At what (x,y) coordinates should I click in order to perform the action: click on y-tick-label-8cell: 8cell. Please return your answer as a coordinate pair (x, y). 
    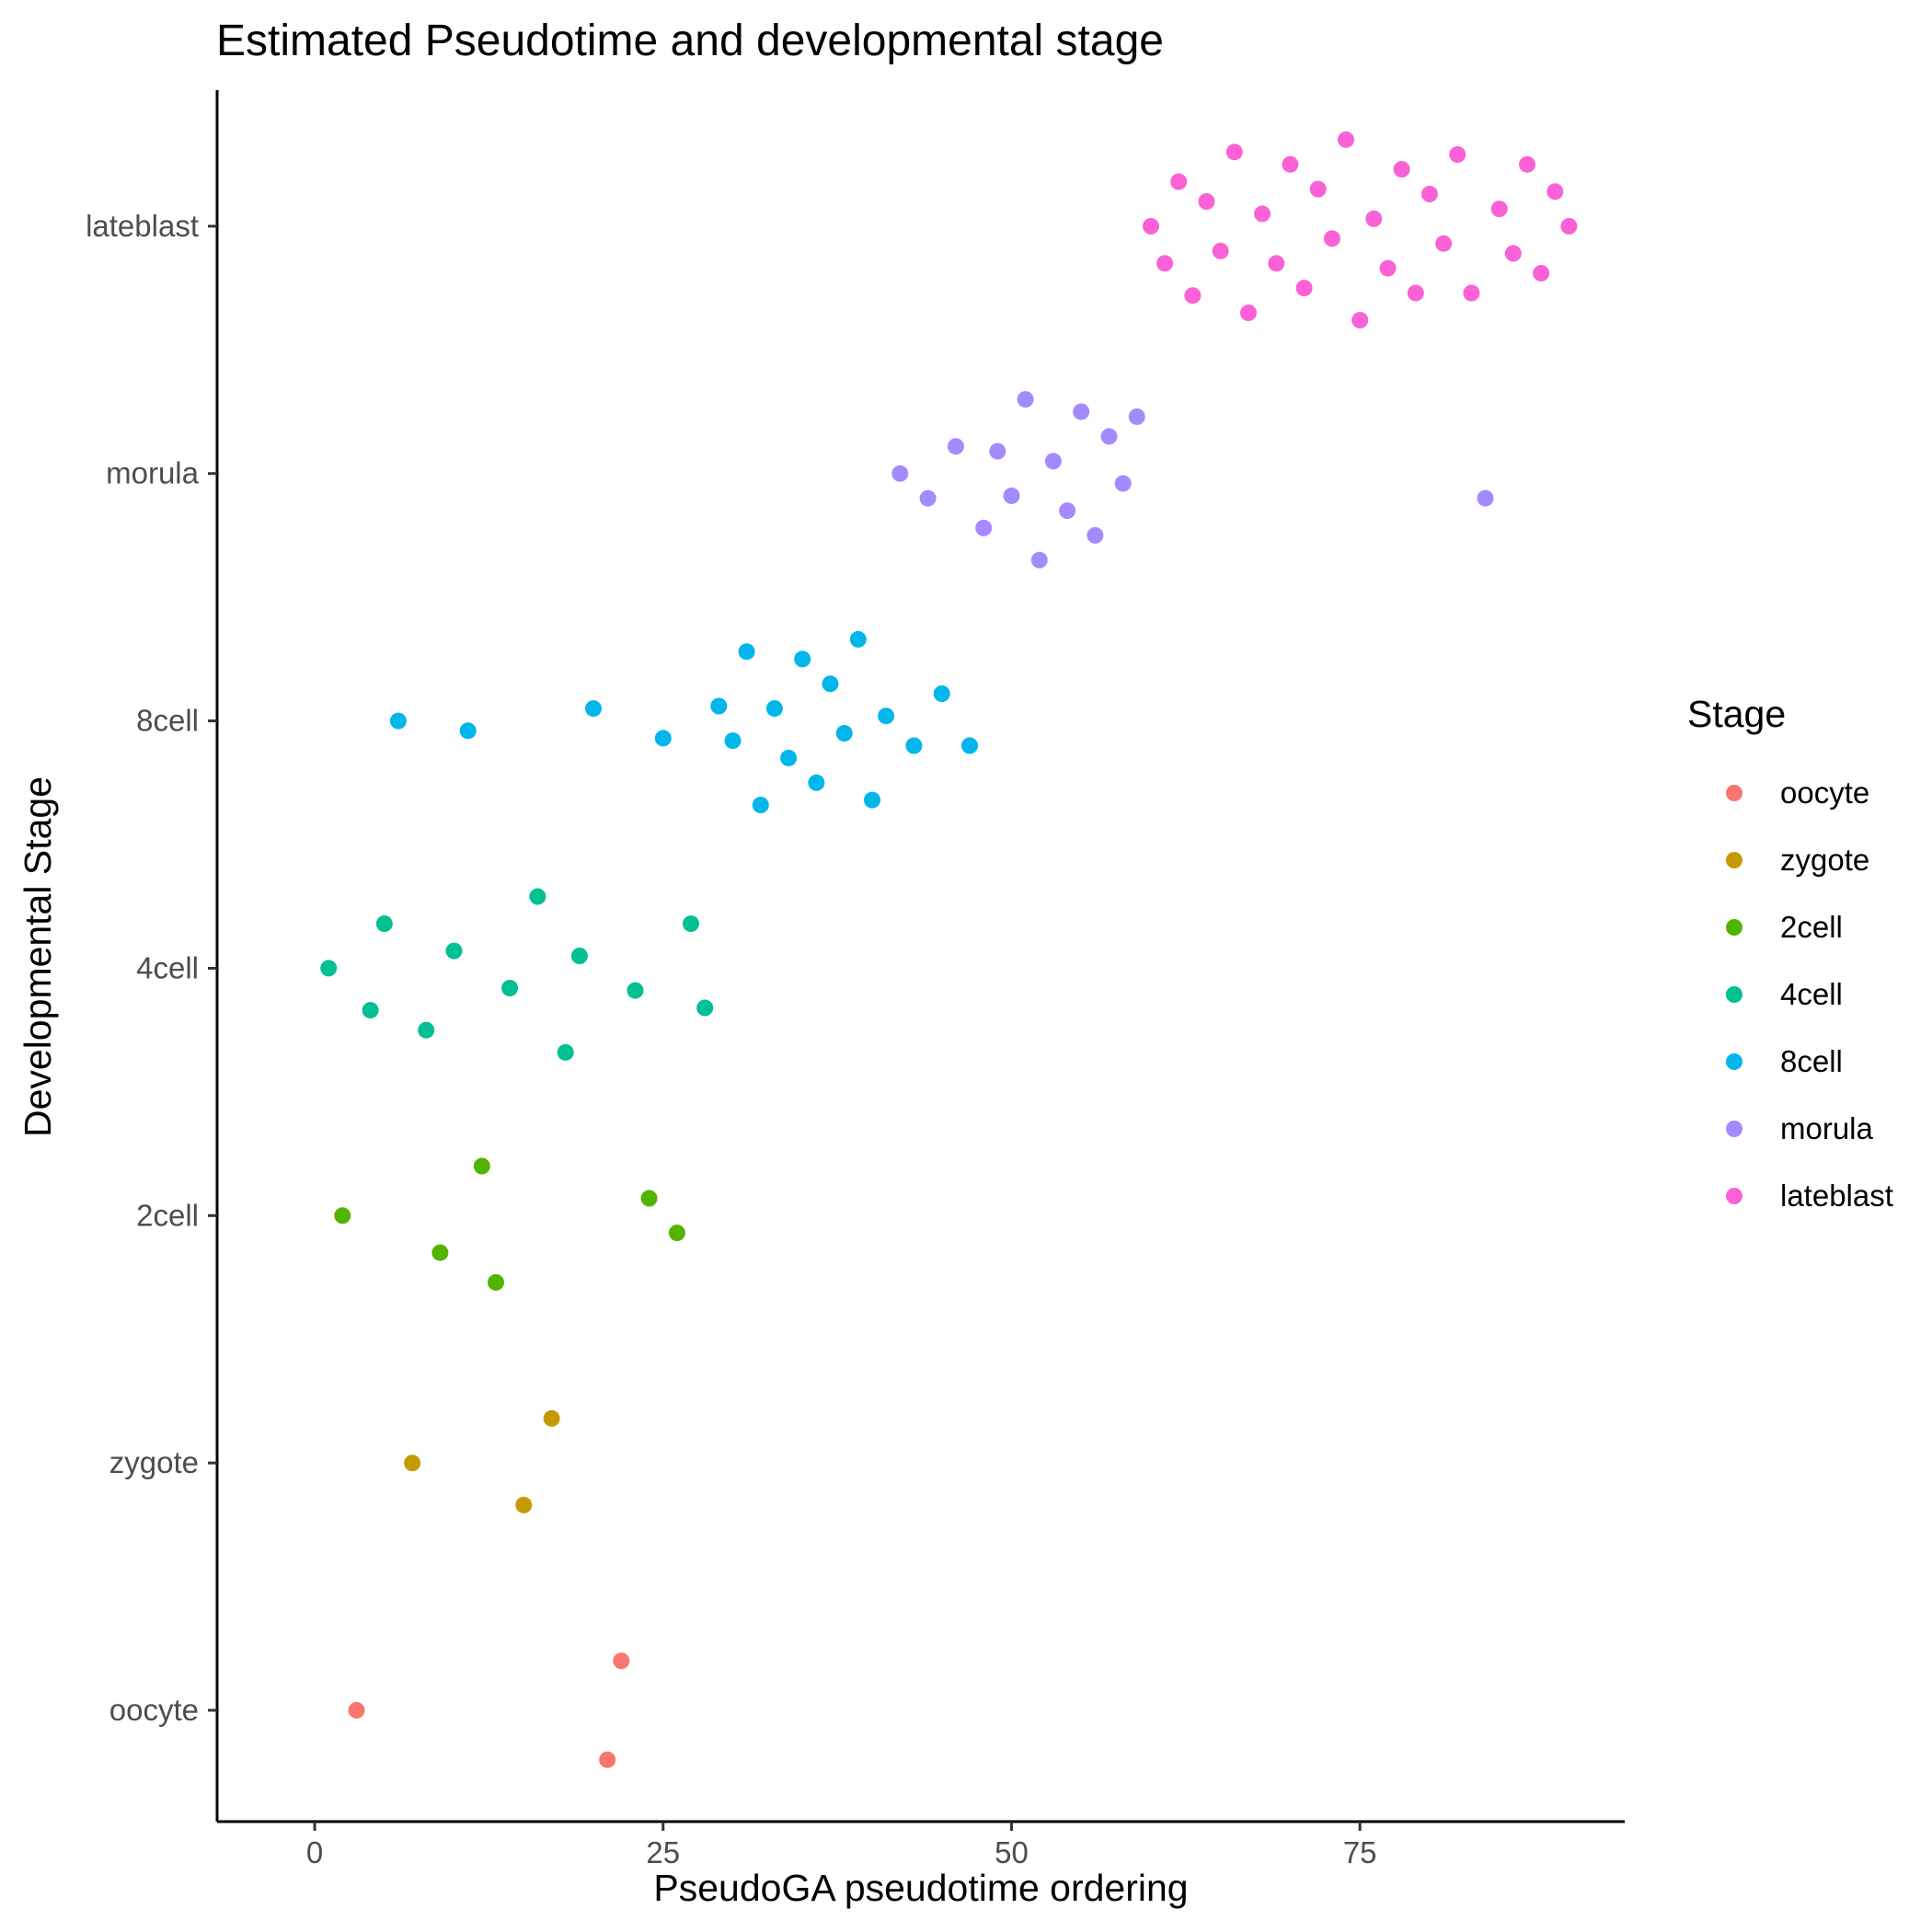
    Looking at the image, I should click on (167, 721).